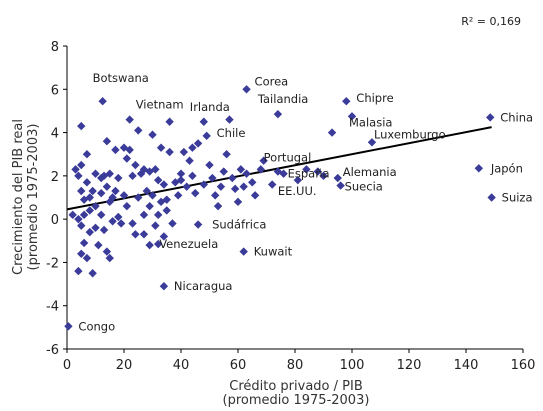 The width and height of the screenshot is (543, 411). Describe the element at coordinates (523, 365) in the screenshot. I see `x-tick-label: 160` at that location.